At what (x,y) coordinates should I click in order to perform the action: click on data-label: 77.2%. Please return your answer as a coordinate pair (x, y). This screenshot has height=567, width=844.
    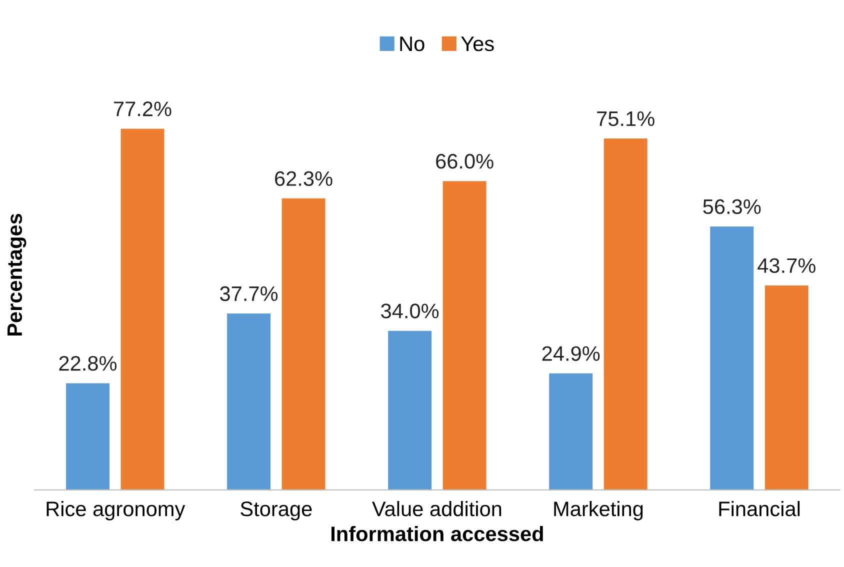
    Looking at the image, I should click on (143, 109).